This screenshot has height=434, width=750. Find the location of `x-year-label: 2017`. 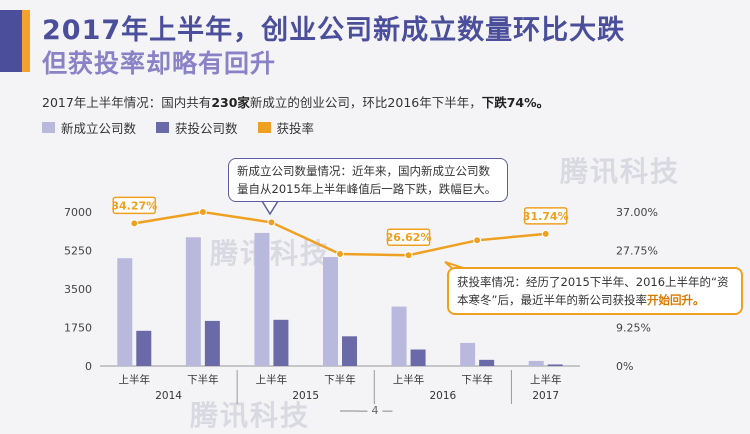

x-year-label: 2017 is located at coordinates (545, 396).